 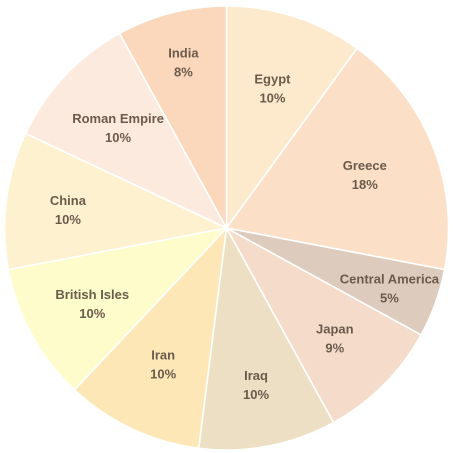 I want to click on pie-slice-india, so click(x=173, y=117).